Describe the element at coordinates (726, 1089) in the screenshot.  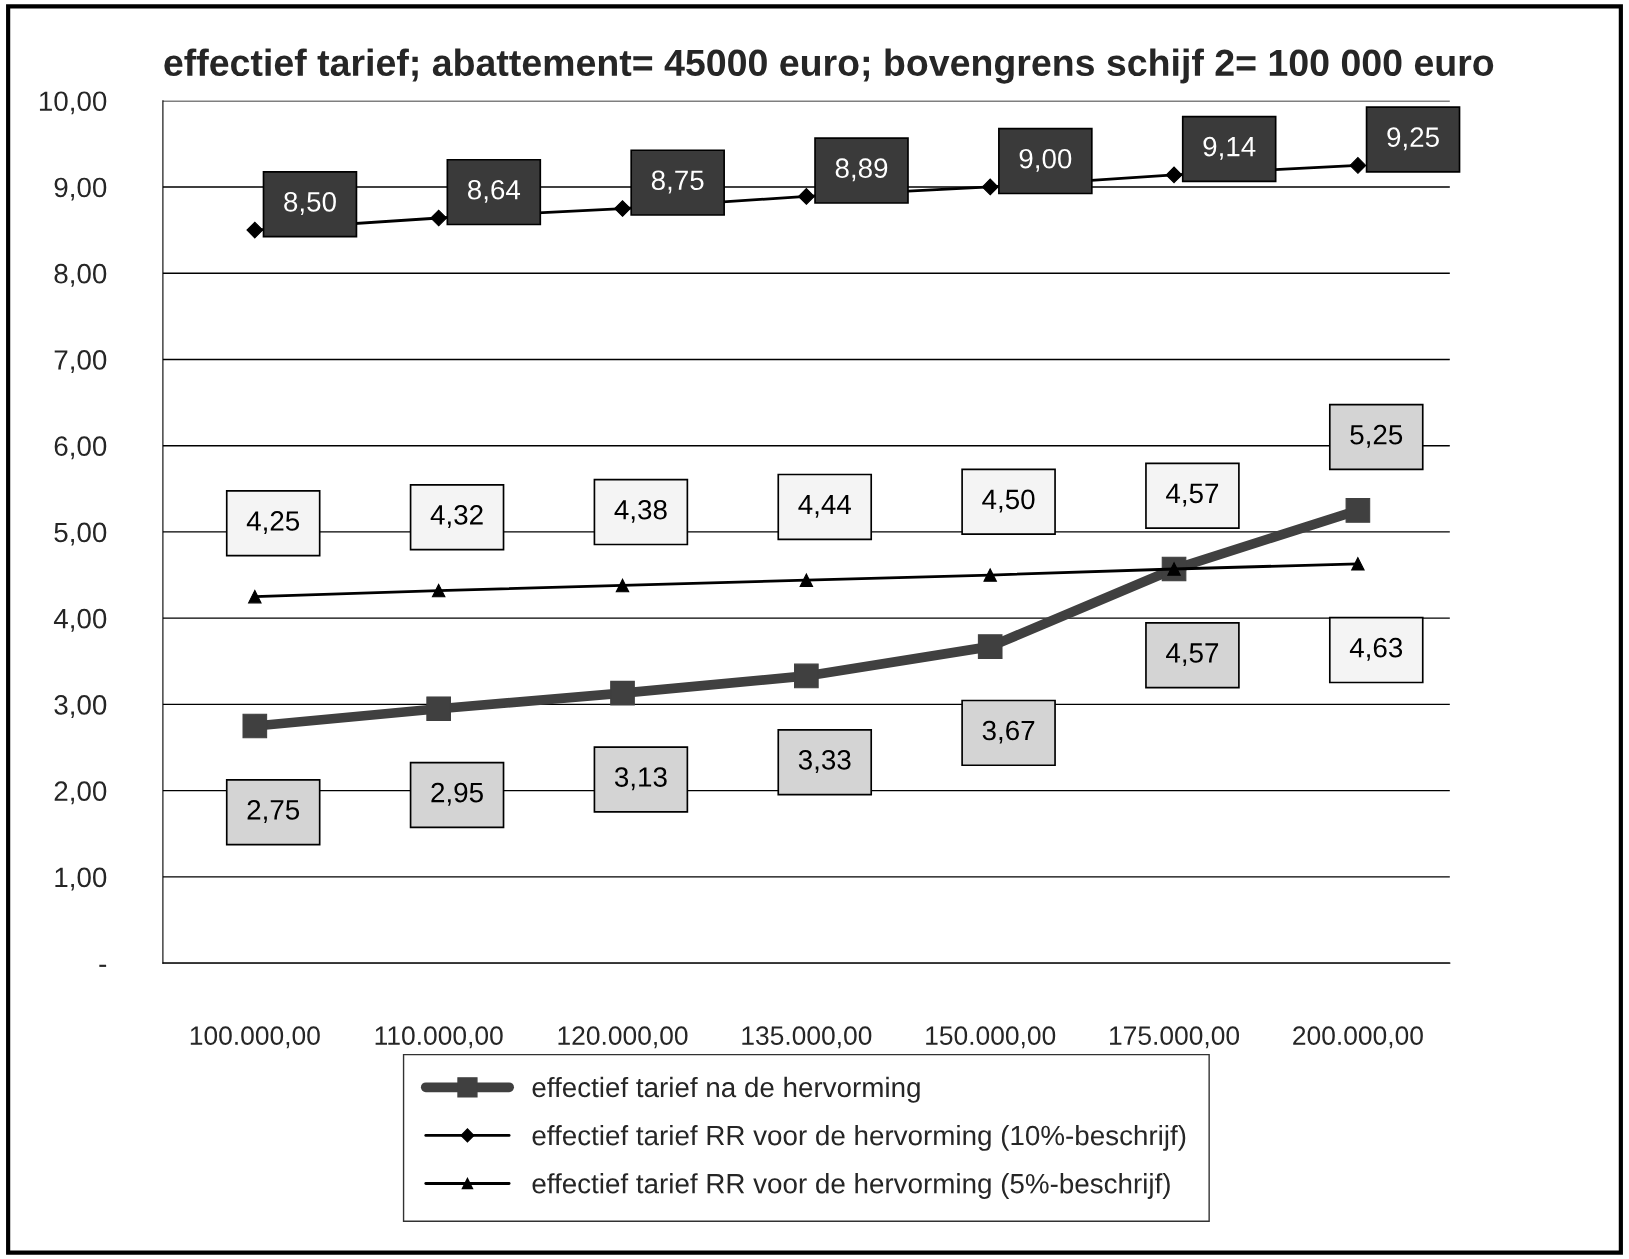
I see `legend-label: effectief tarief na de hervorming` at that location.